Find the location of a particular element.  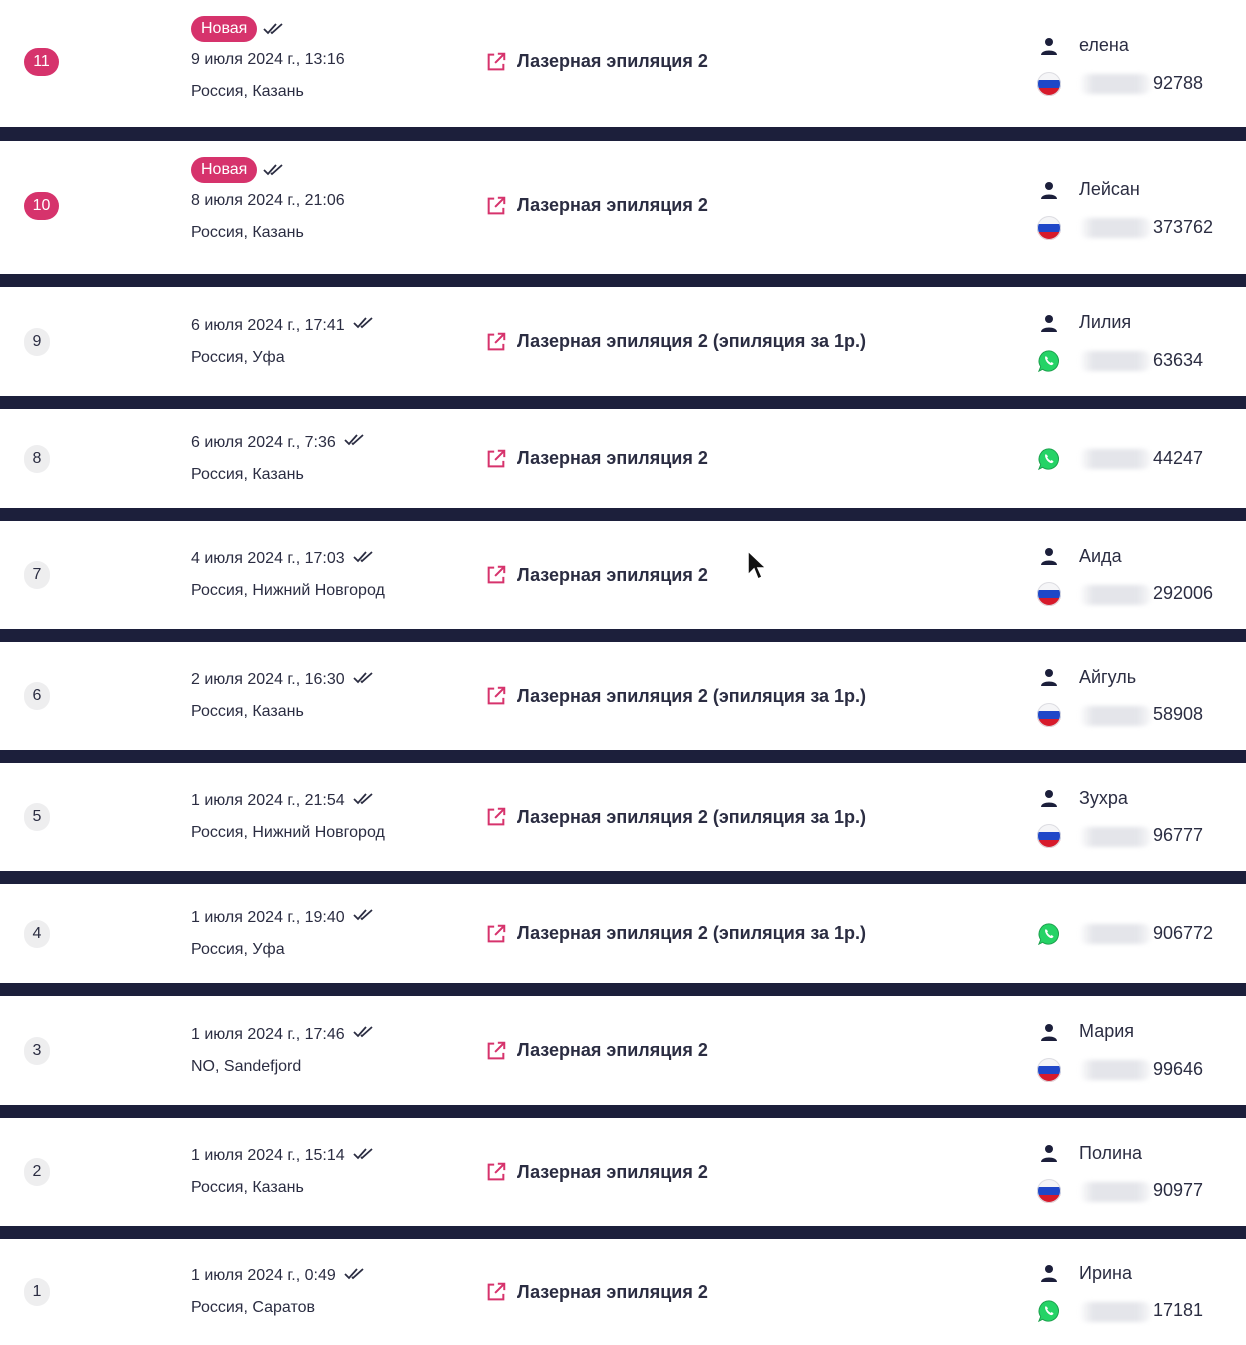

lead-date-text: 4 июля 2024 г., 17:03 is located at coordinates (268, 558).